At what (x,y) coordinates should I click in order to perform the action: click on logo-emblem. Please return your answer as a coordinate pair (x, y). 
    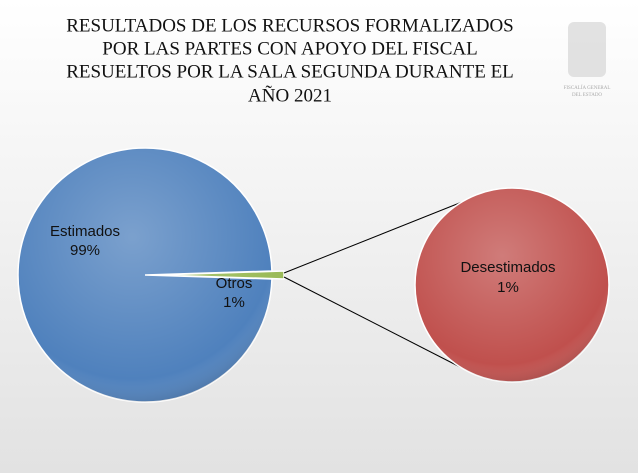
    Looking at the image, I should click on (587, 49).